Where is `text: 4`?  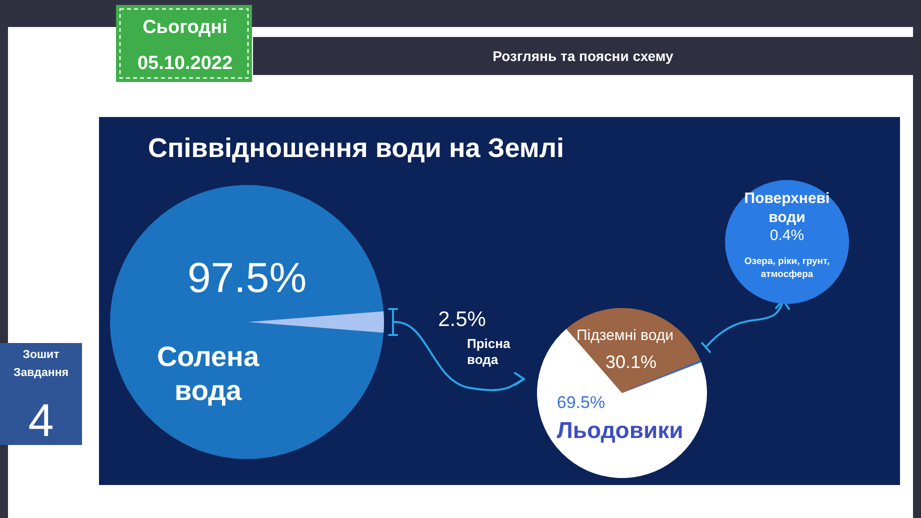 text: 4 is located at coordinates (41, 420).